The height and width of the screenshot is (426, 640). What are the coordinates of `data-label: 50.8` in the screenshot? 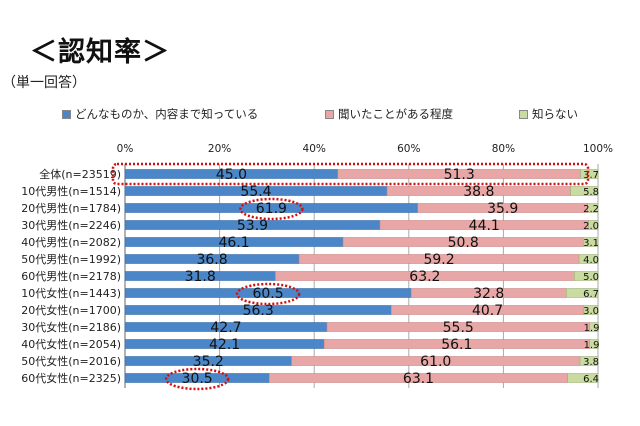 It's located at (463, 243).